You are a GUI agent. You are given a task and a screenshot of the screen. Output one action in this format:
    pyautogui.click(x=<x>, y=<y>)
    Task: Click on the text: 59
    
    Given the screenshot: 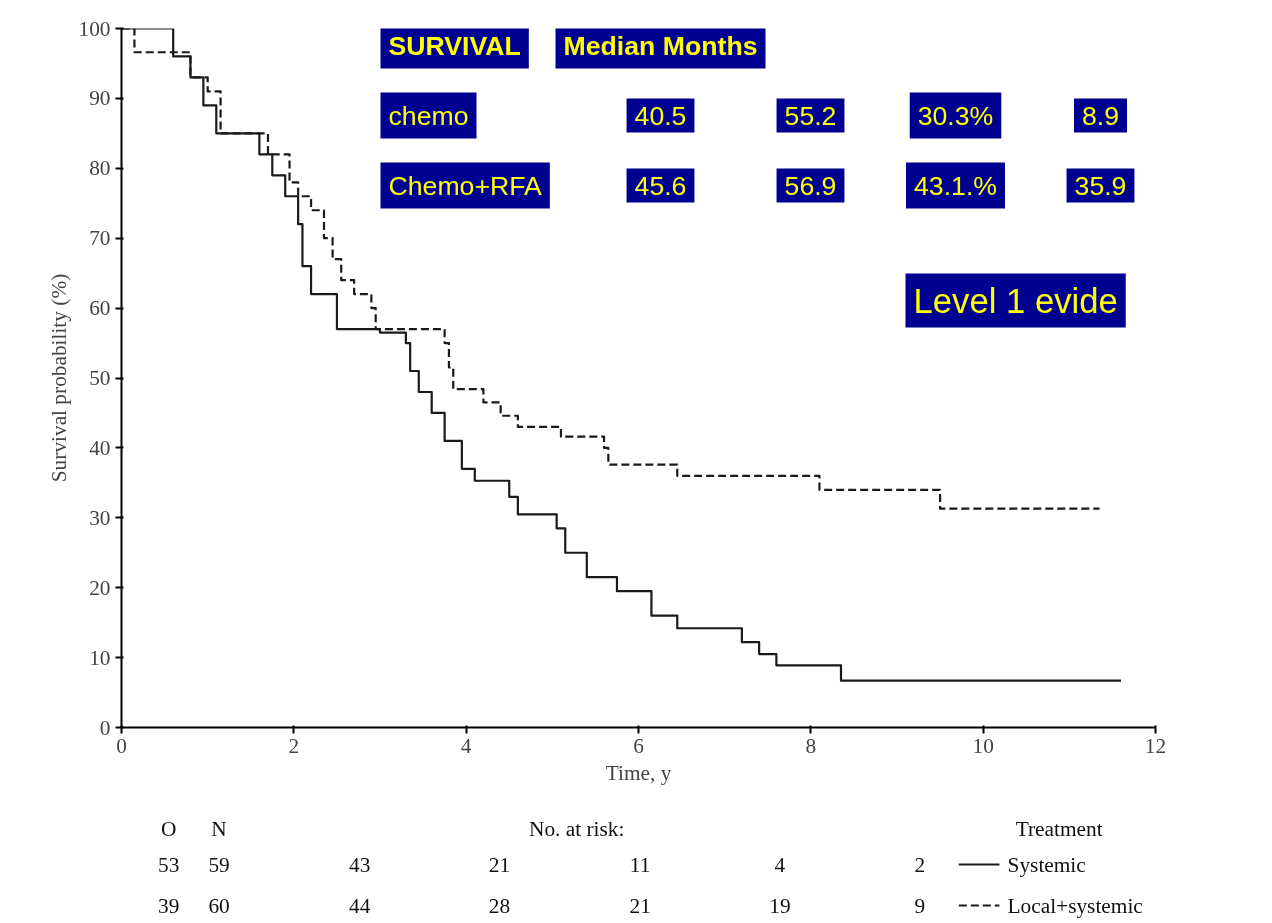 What is the action you would take?
    pyautogui.click(x=219, y=864)
    